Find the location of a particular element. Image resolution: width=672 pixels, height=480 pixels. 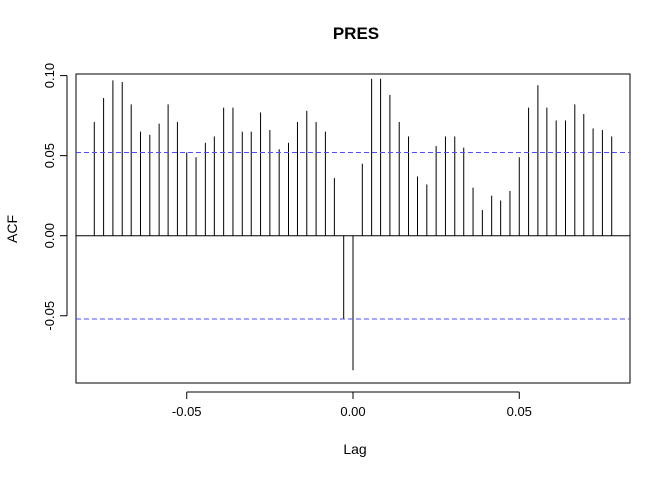

x-tick-label: -0.05 is located at coordinates (187, 411).